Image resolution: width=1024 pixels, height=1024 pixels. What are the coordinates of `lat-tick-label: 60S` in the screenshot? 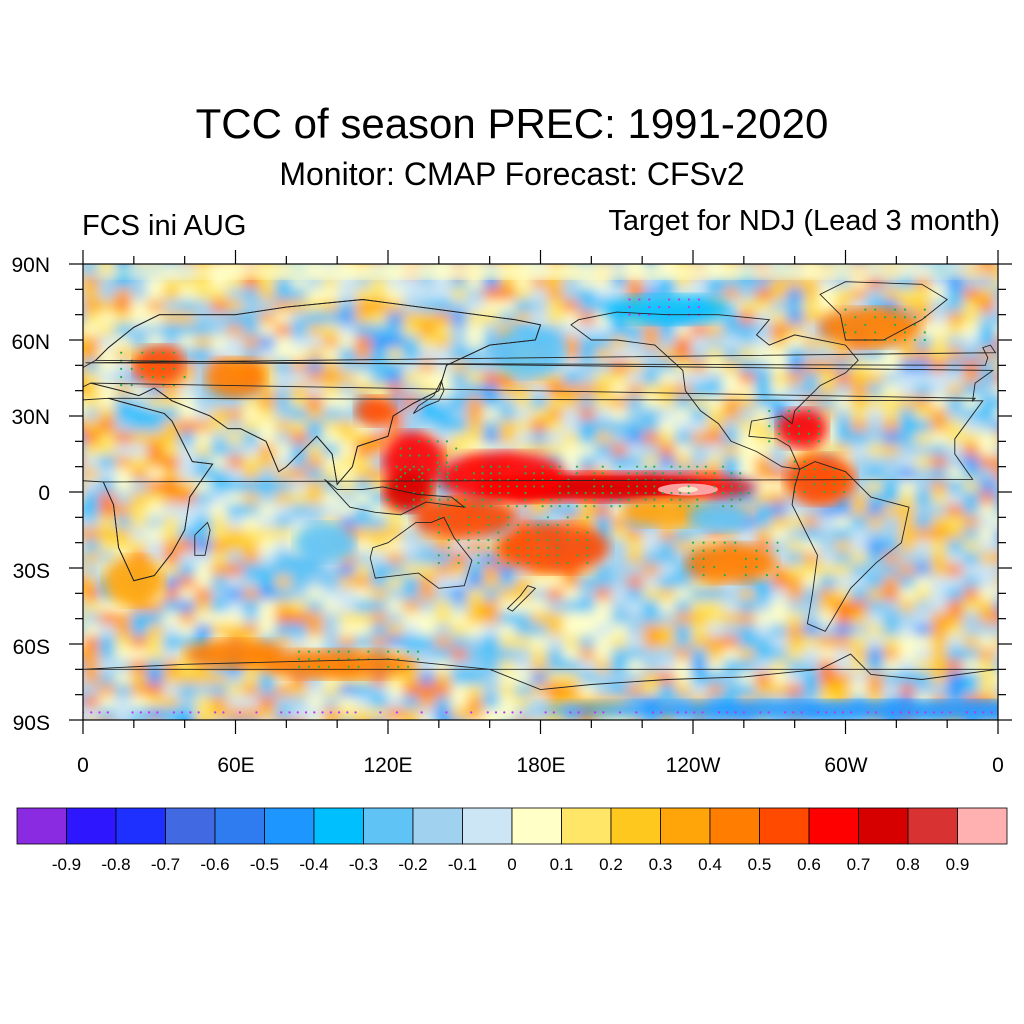 It's located at (31, 647).